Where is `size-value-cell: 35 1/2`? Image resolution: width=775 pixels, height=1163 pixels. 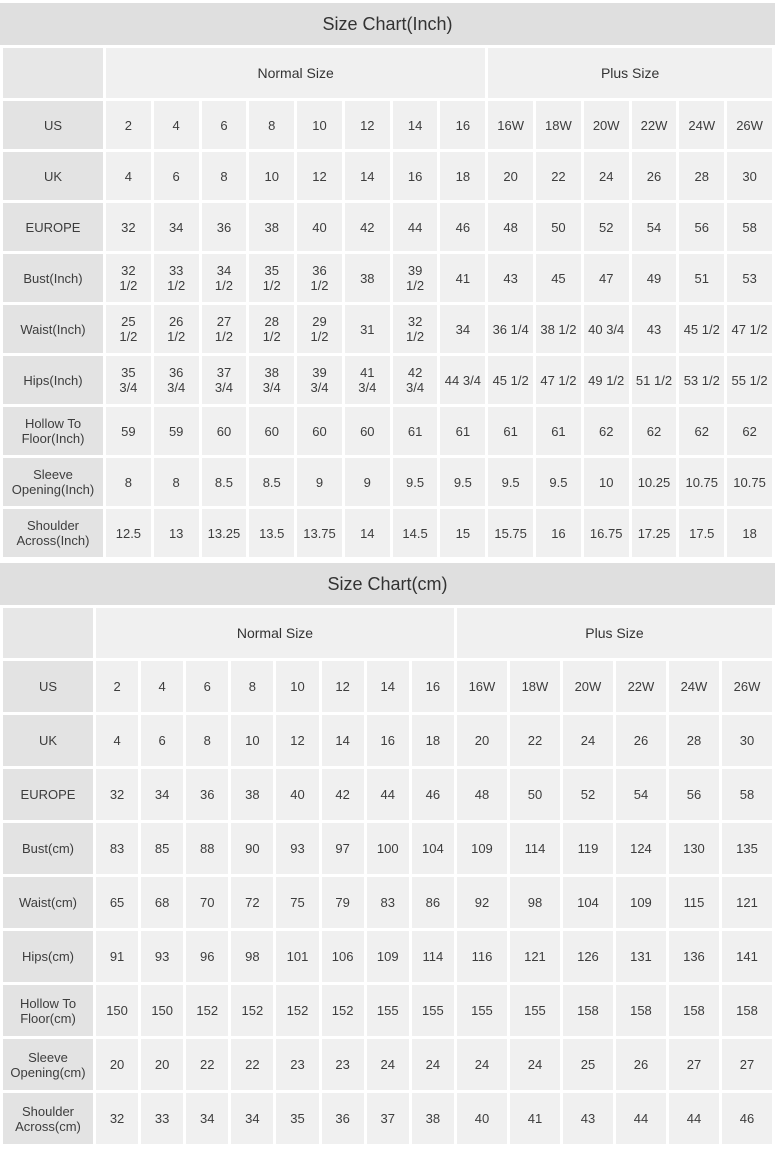
size-value-cell: 35 1/2 is located at coordinates (272, 278).